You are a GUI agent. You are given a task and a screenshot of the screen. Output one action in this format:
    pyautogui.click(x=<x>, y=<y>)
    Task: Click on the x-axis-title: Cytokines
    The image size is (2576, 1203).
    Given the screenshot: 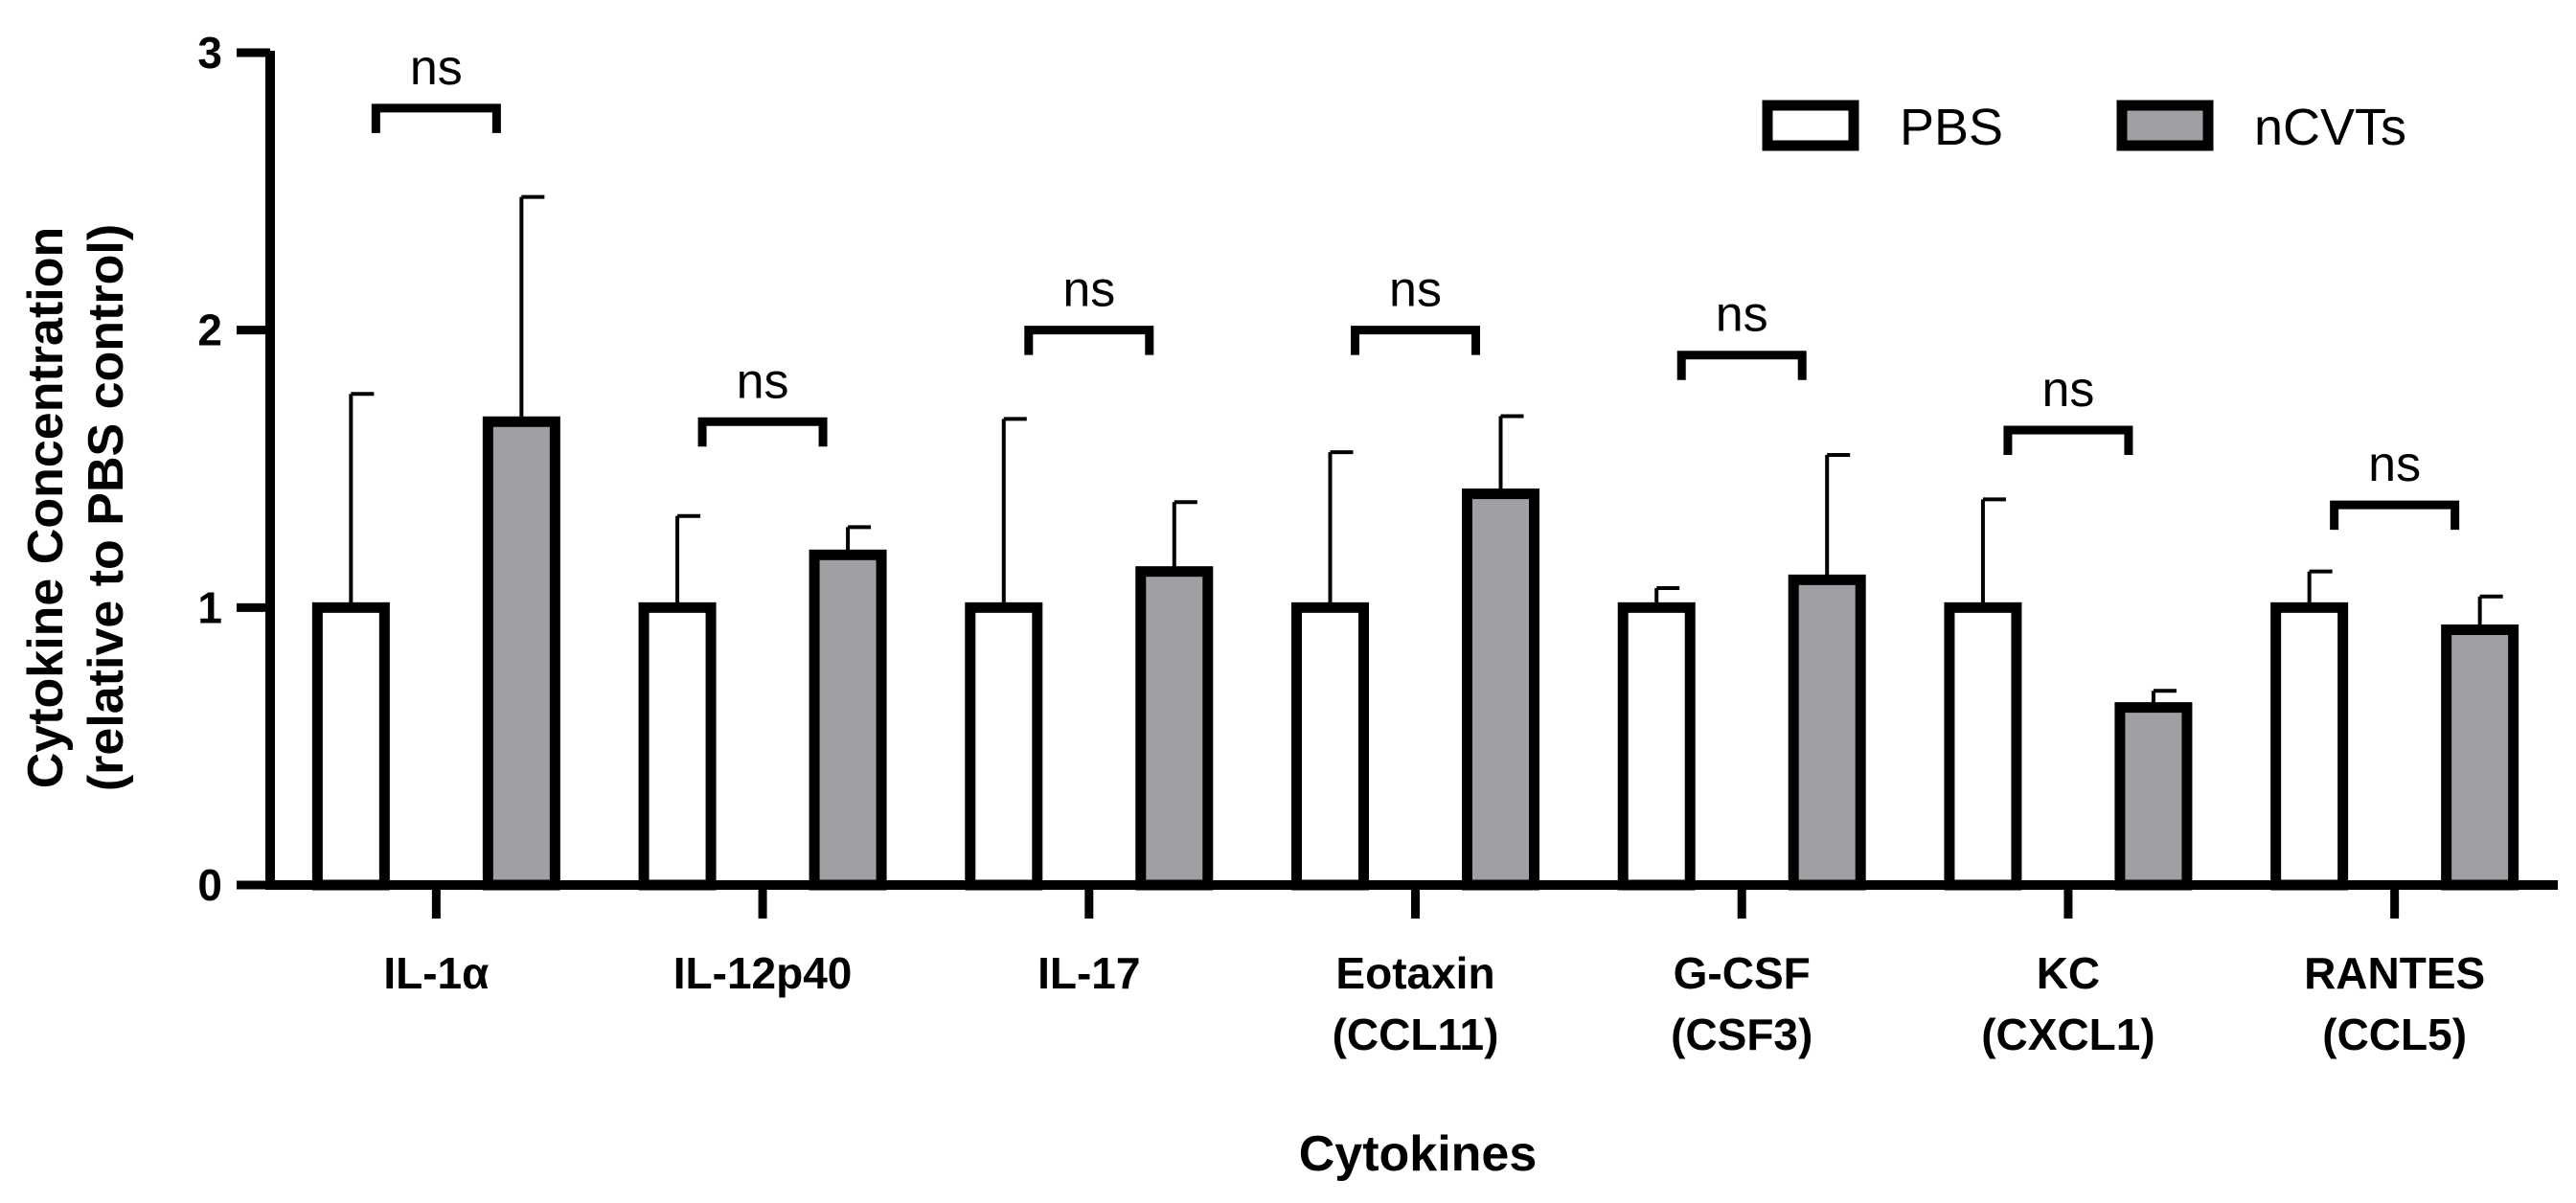 What is the action you would take?
    pyautogui.click(x=1418, y=1154)
    